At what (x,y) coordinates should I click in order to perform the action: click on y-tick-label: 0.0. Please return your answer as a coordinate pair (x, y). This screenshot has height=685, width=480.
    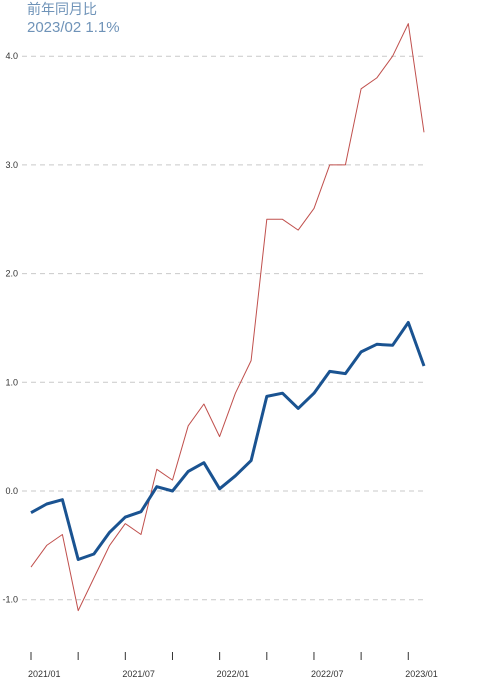
    Looking at the image, I should click on (11, 491).